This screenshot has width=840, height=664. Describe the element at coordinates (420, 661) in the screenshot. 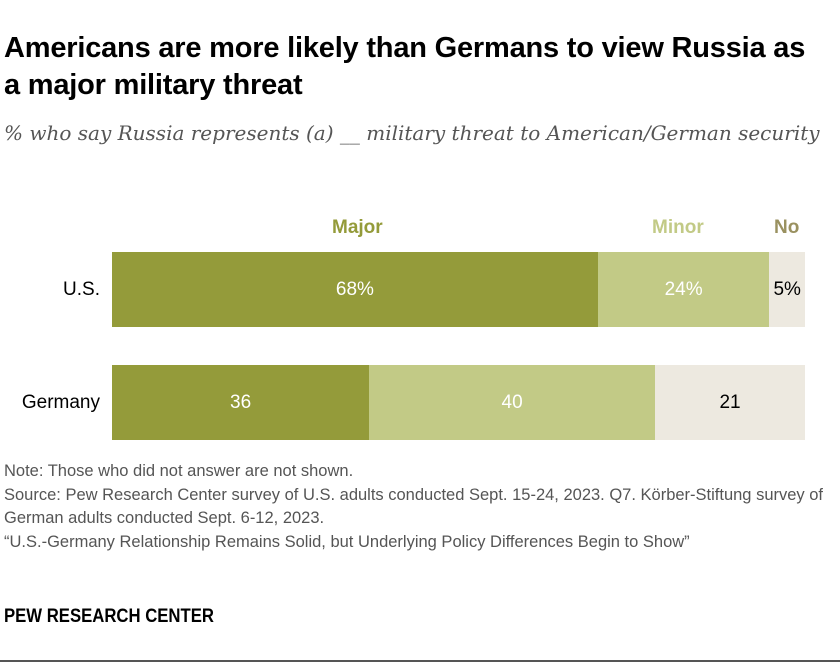

I see `bottom-rule` at that location.